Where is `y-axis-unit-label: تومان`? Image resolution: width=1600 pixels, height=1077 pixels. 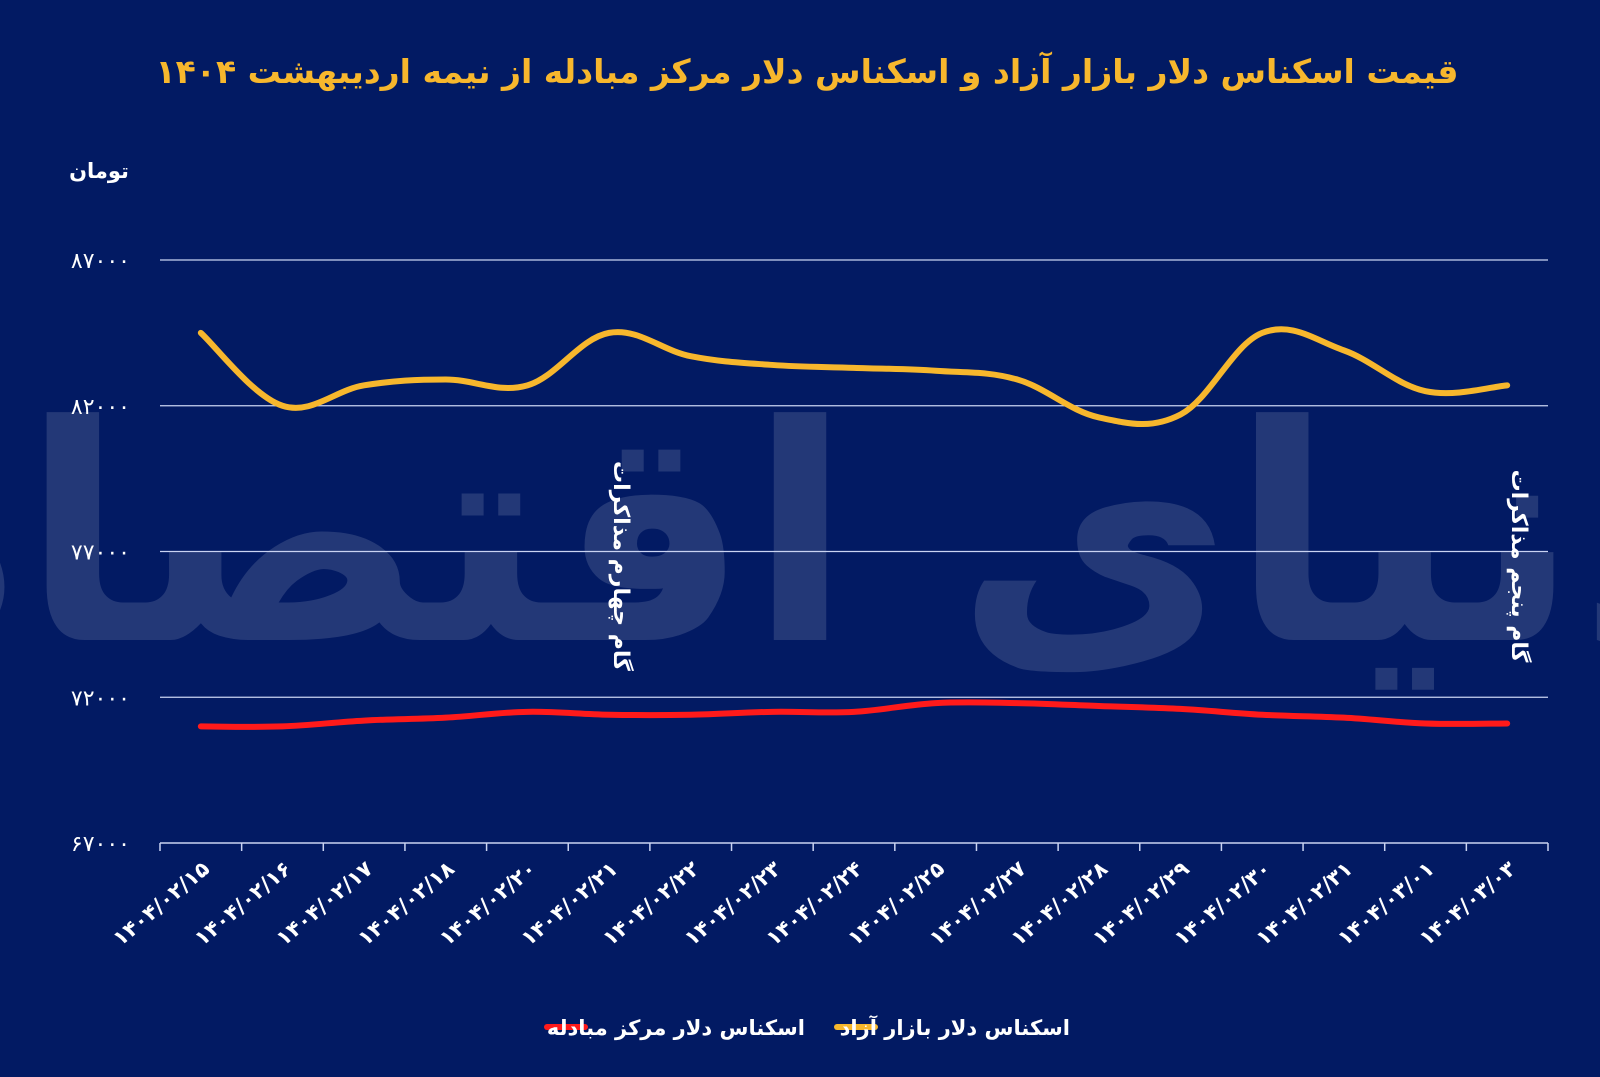 y-axis-unit-label: تومان is located at coordinates (99, 171).